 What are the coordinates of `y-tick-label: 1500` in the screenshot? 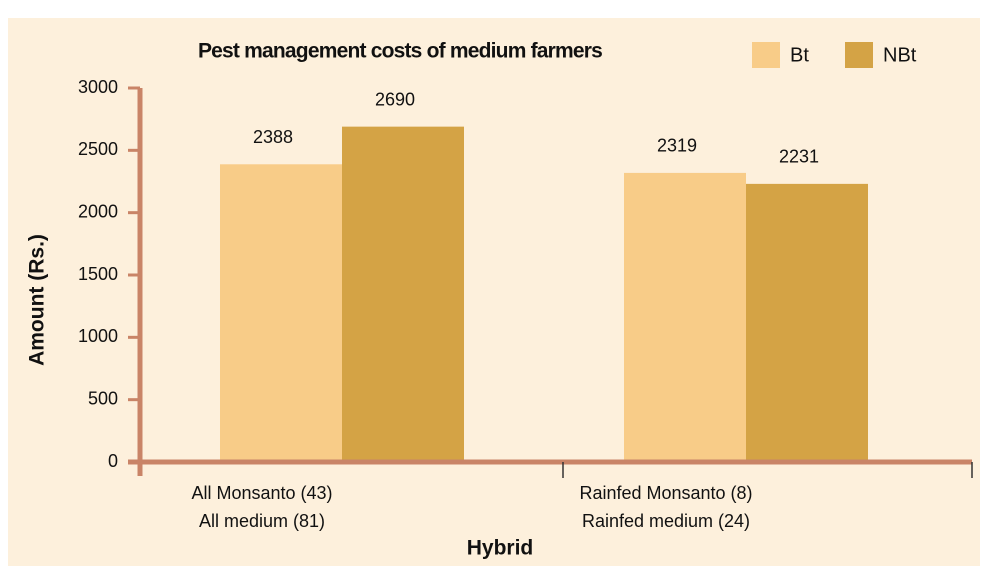 It's located at (98, 274).